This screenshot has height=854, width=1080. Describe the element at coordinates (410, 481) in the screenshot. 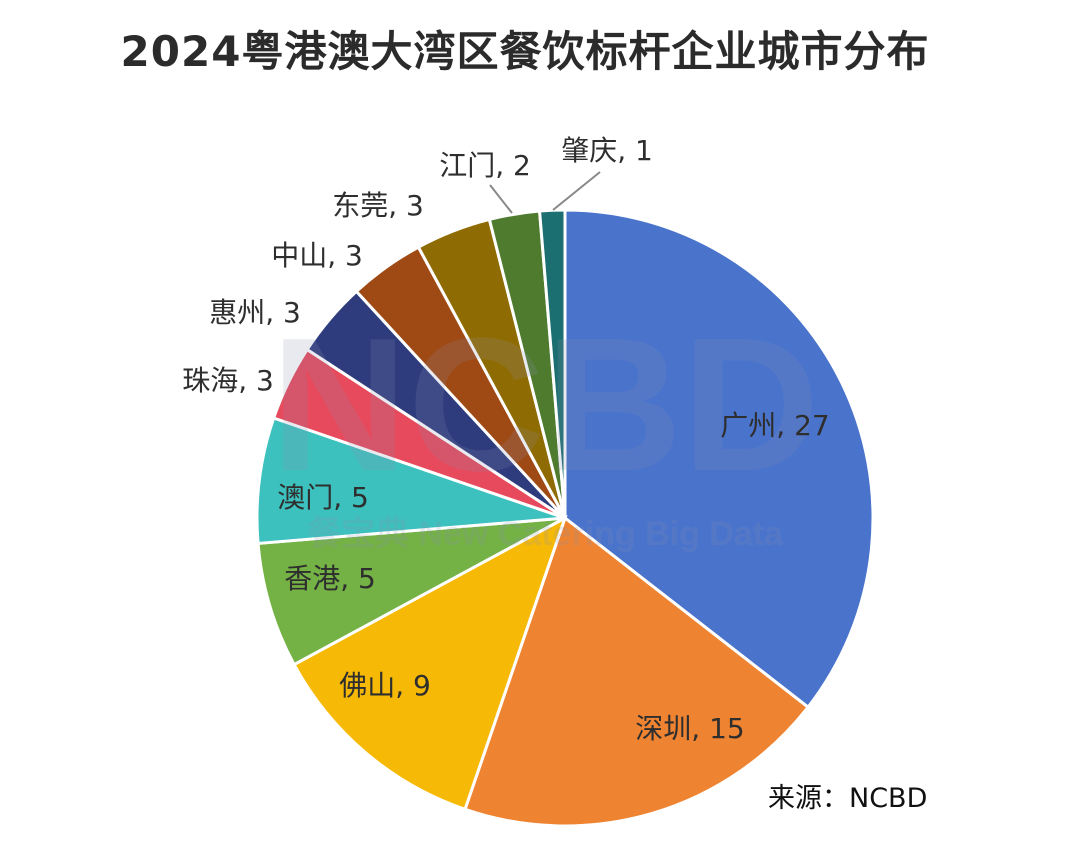

I see `pie-slice-澳门` at that location.